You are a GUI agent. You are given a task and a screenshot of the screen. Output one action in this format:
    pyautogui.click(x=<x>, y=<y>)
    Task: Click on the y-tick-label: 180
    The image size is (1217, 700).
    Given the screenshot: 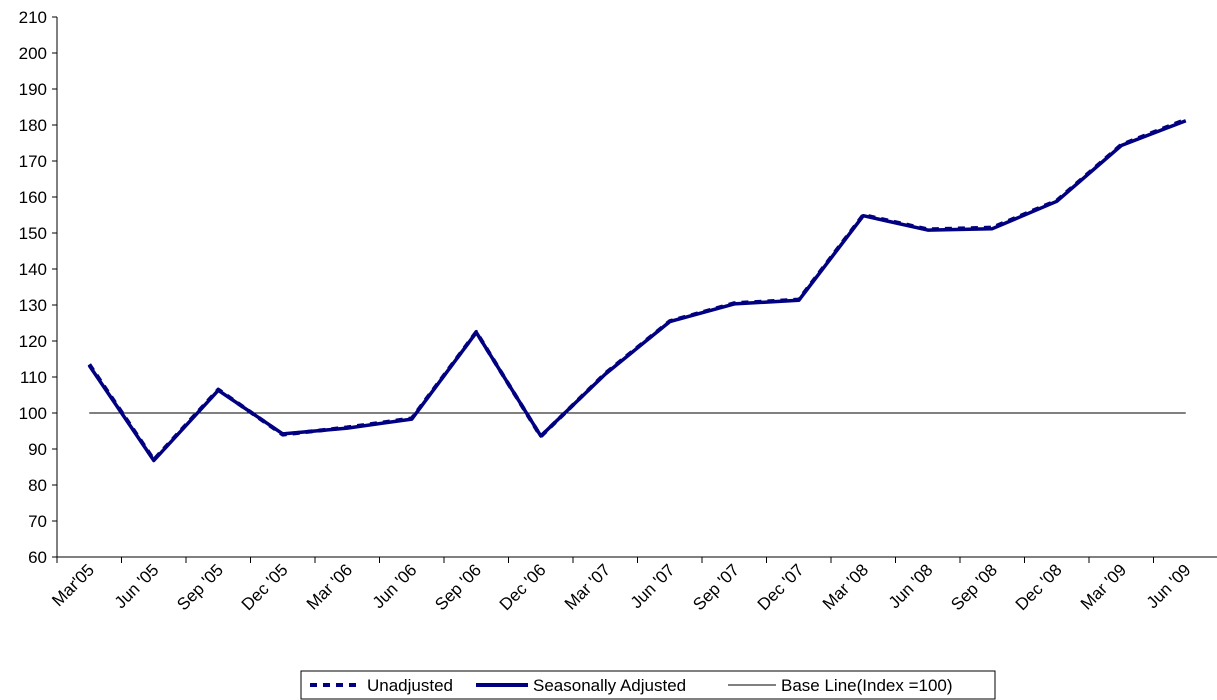 What is the action you would take?
    pyautogui.click(x=33, y=125)
    